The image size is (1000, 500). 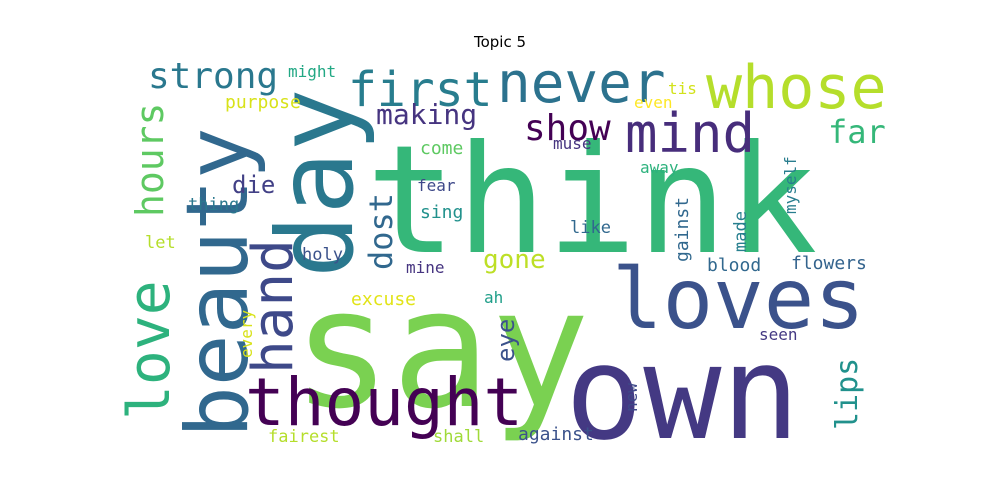 What do you see at coordinates (312, 71) in the screenshot?
I see `cloud-word-might: might` at bounding box center [312, 71].